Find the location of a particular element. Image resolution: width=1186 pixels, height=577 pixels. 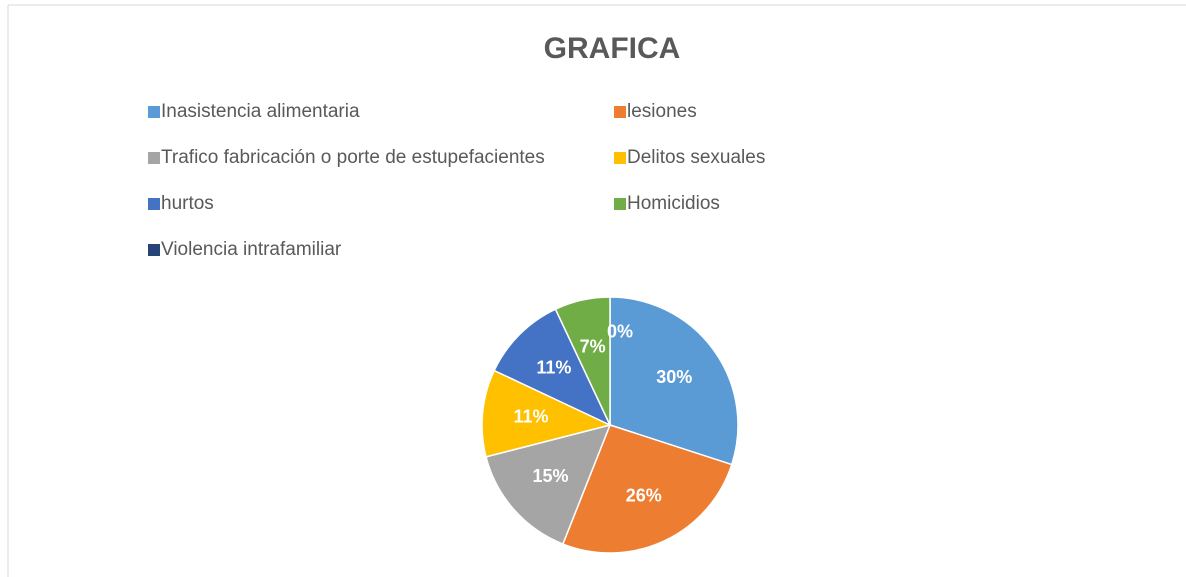

data-label: 0% is located at coordinates (620, 332).